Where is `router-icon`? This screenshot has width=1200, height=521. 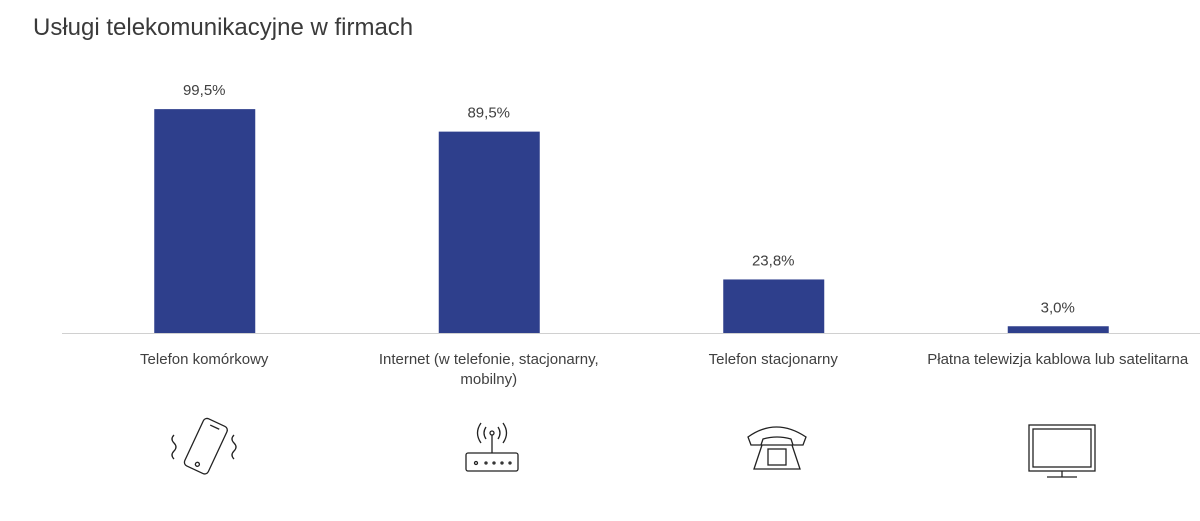 router-icon is located at coordinates (492, 447).